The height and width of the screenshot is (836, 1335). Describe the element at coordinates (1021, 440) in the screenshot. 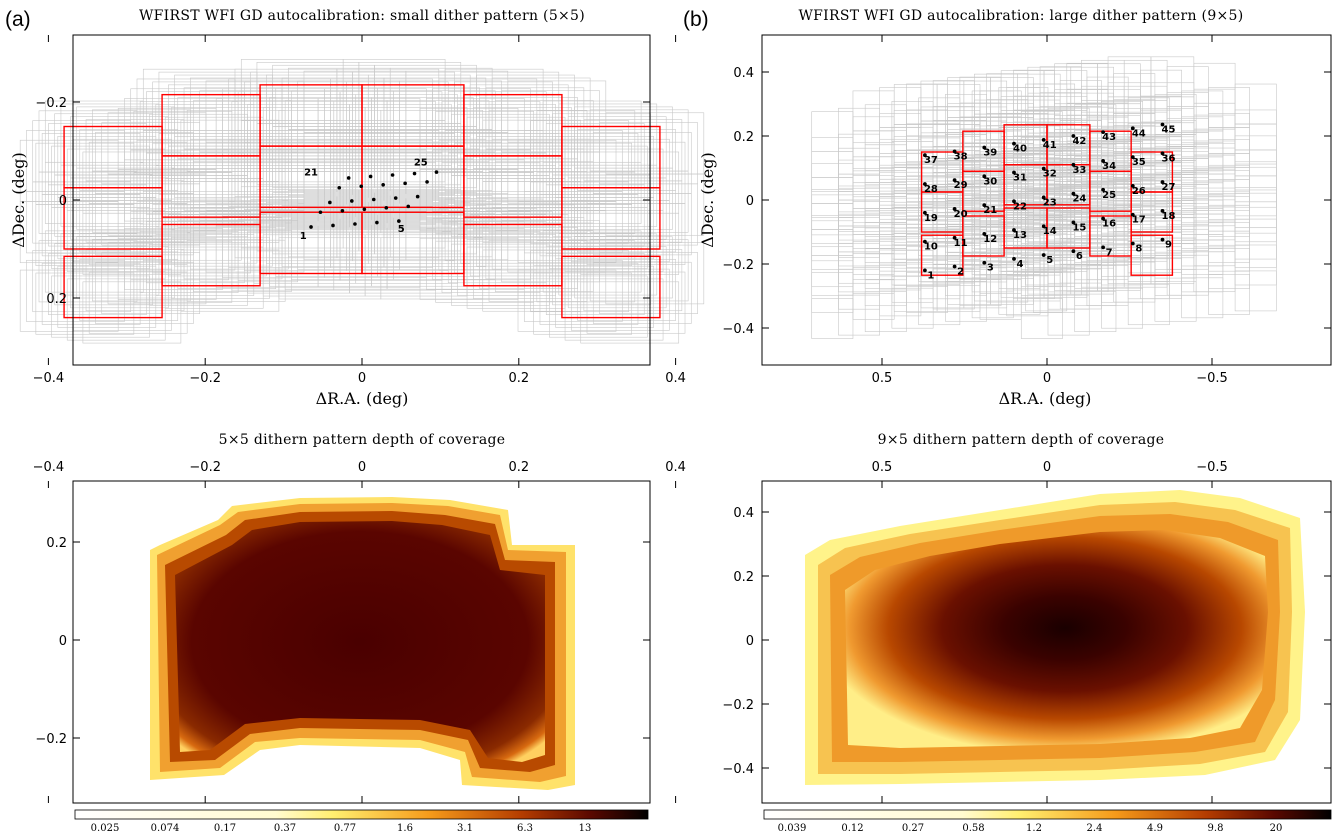

I see `title-b-bottom: 9×5 dithern pattern depth of coverage` at that location.